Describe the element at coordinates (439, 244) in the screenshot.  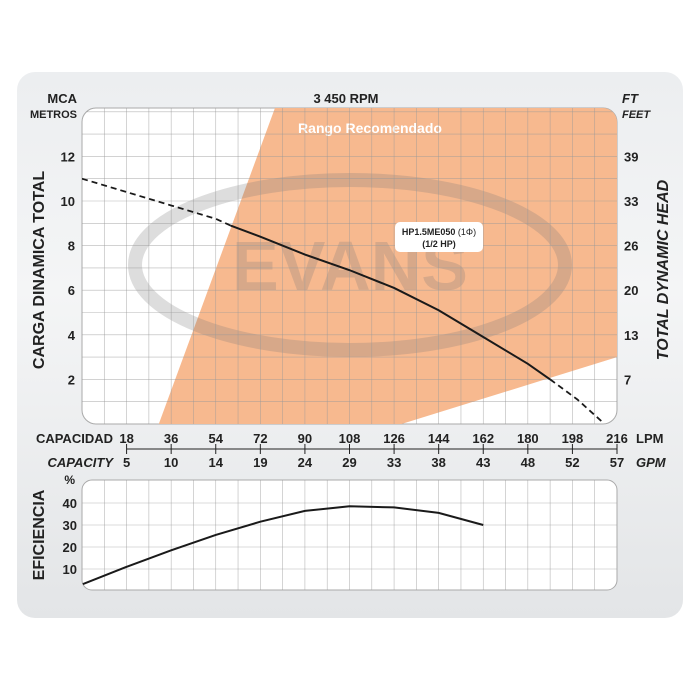
I see `series-power: (1/2 HP)` at that location.